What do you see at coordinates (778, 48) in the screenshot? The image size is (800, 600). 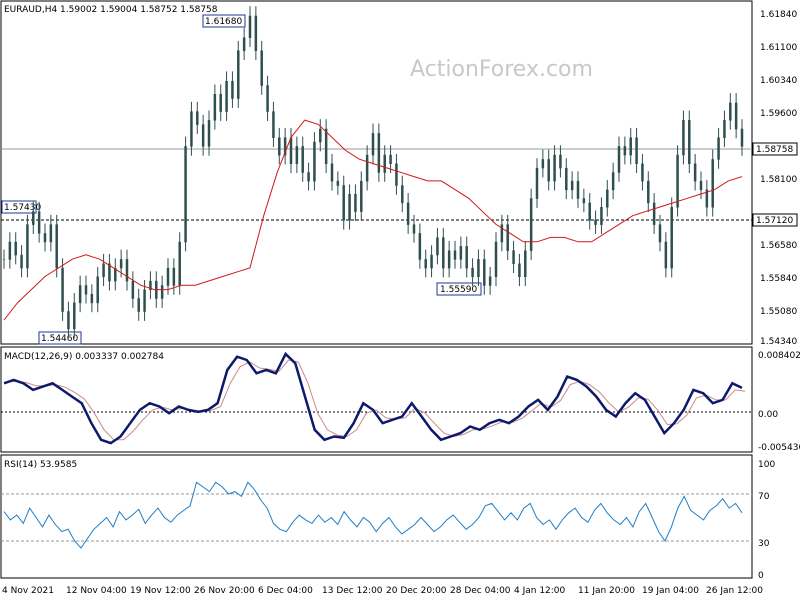 I see `price-tick-label: 1.61100` at bounding box center [778, 48].